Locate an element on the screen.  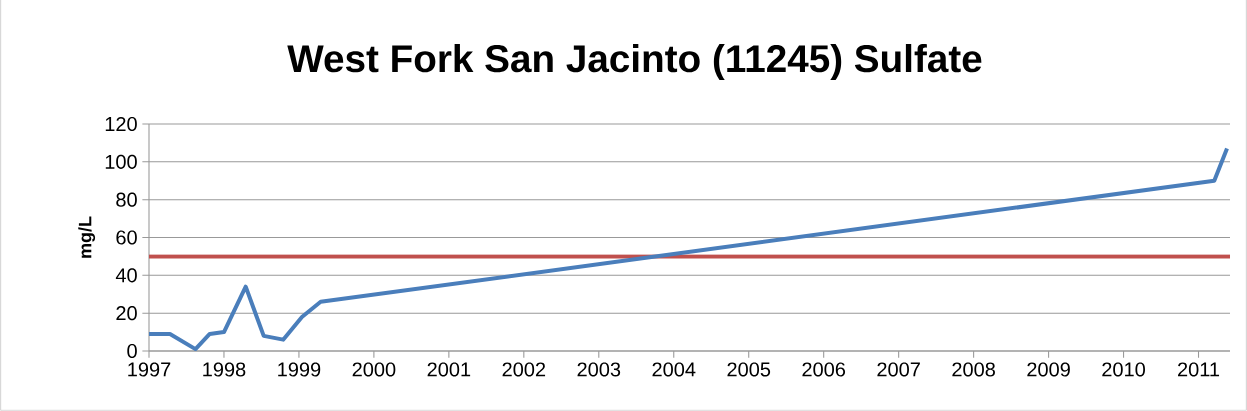
y-tick-label: 20 is located at coordinates (126, 313).